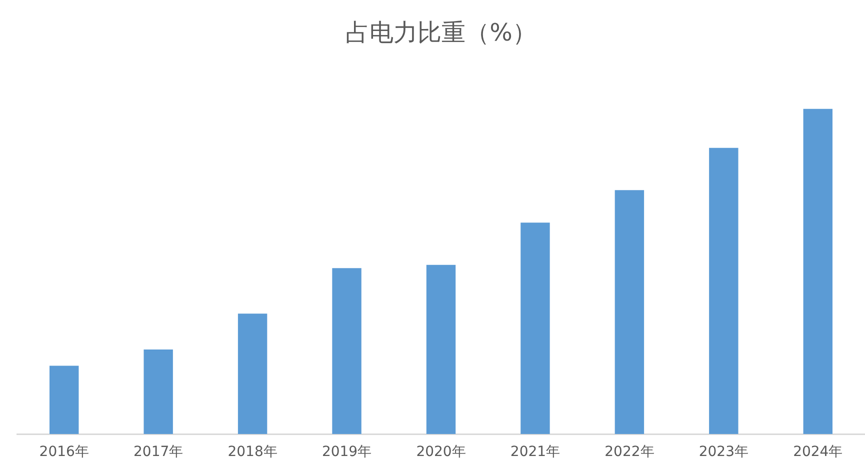  I want to click on x-tick-label: 2019年, so click(347, 452).